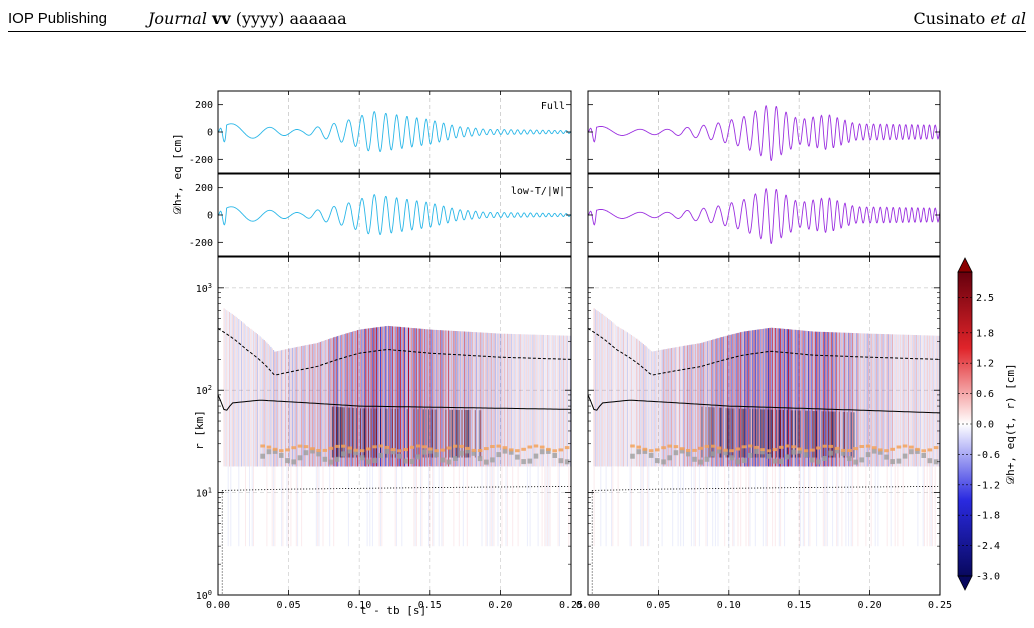 The image size is (1034, 628). I want to click on panel-label-full: Full, so click(553, 106).